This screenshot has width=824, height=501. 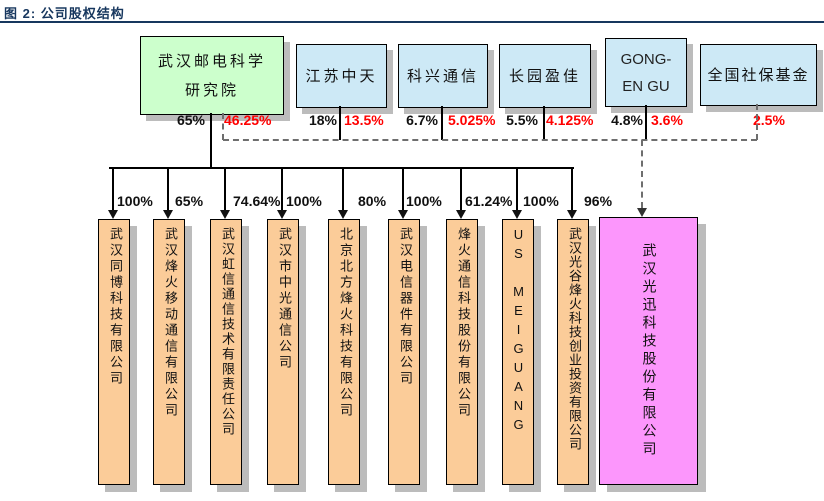 I want to click on subsidiary-percent: 61.24%, so click(x=489, y=201).